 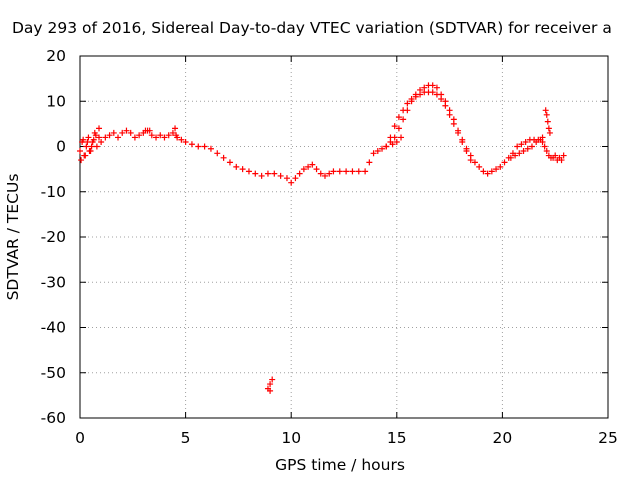 What do you see at coordinates (346, 438) in the screenshot?
I see `x-axis-tick-labels: 0 5 10 15 20 25` at bounding box center [346, 438].